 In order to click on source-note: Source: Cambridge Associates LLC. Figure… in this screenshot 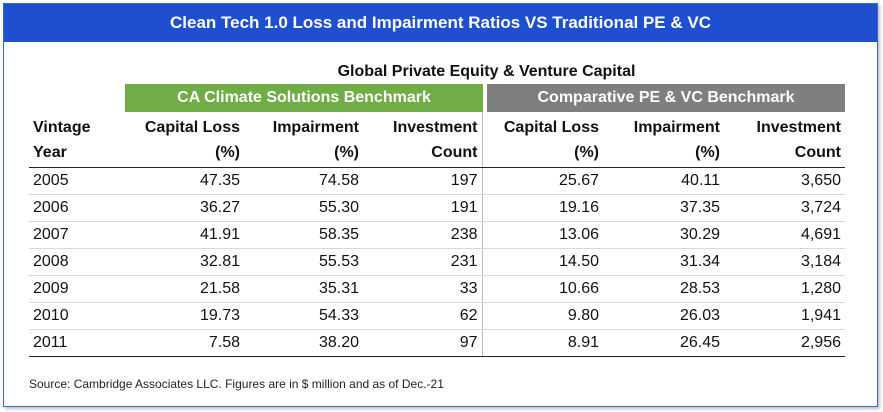, I will do `click(236, 384)`.